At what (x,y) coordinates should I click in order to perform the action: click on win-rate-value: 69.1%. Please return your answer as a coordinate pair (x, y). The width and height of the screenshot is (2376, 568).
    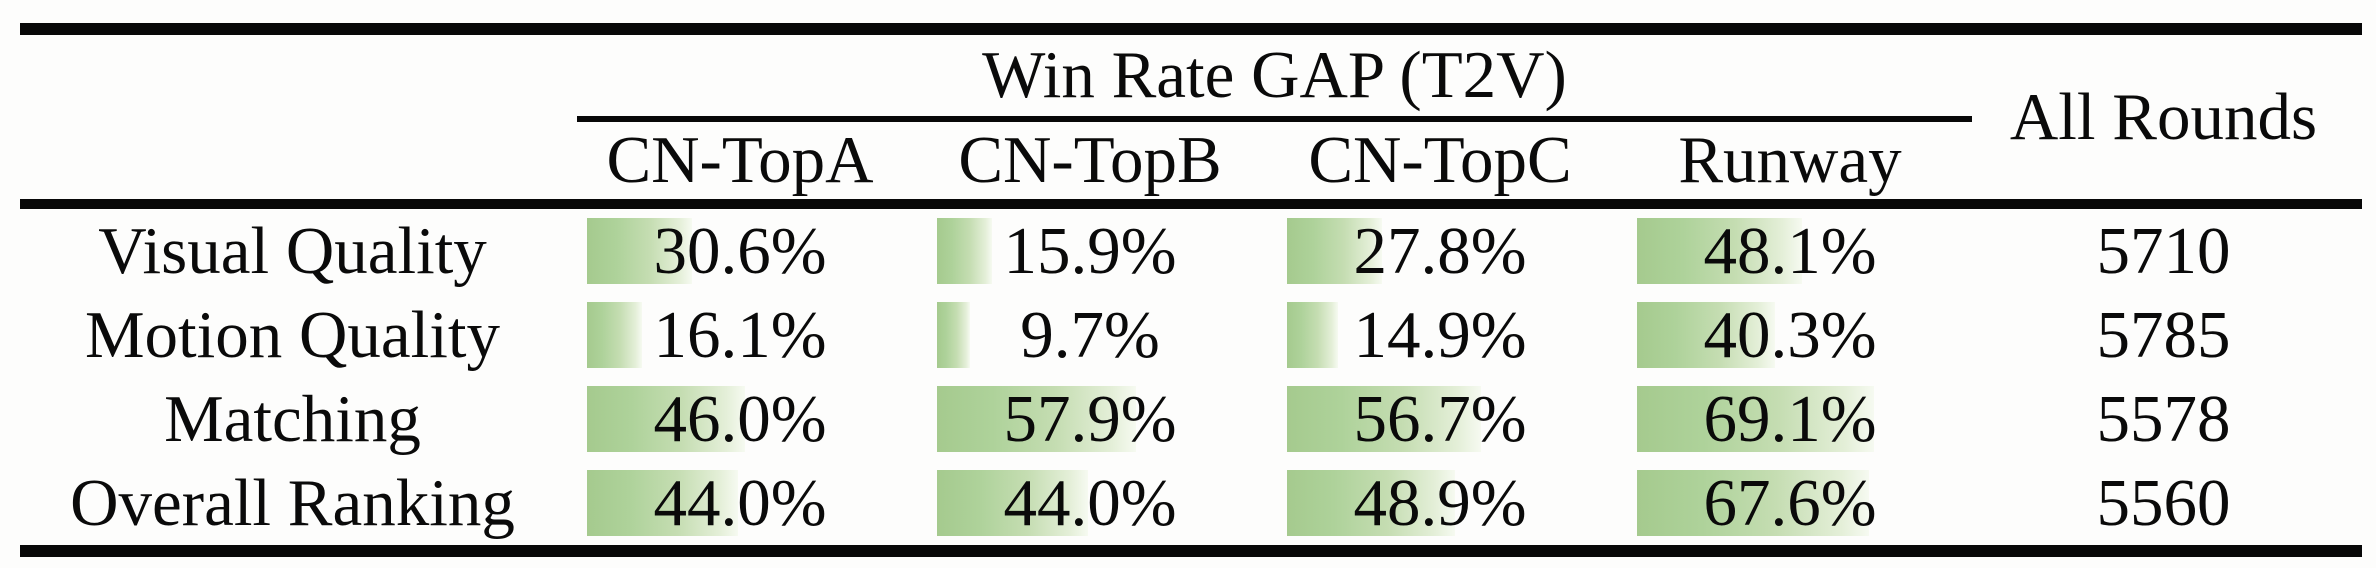
    Looking at the image, I should click on (1790, 418).